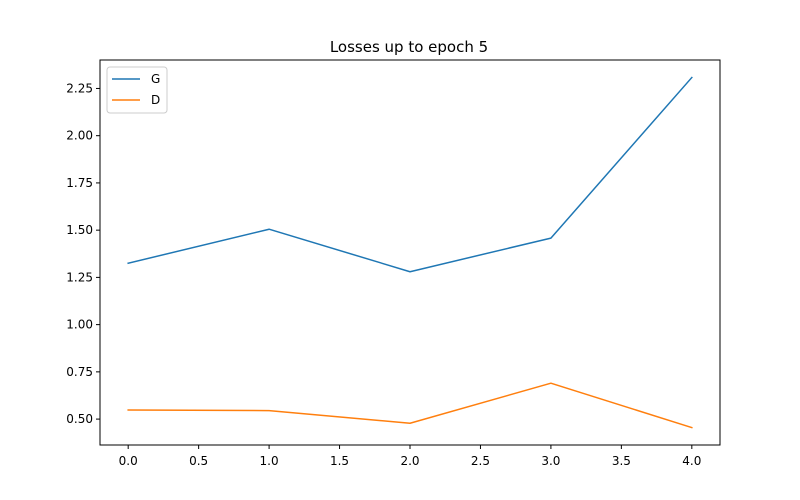 The image size is (800, 500). I want to click on y-tick-label: 1.75, so click(79, 183).